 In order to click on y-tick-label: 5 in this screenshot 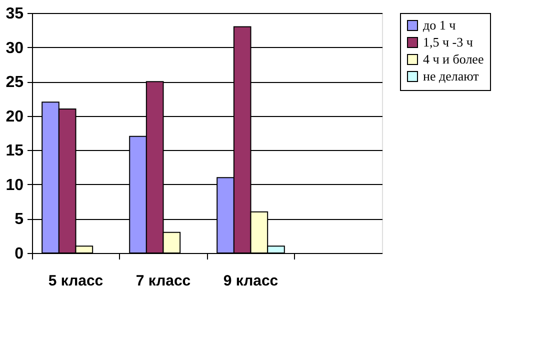, I will do `click(19, 219)`.